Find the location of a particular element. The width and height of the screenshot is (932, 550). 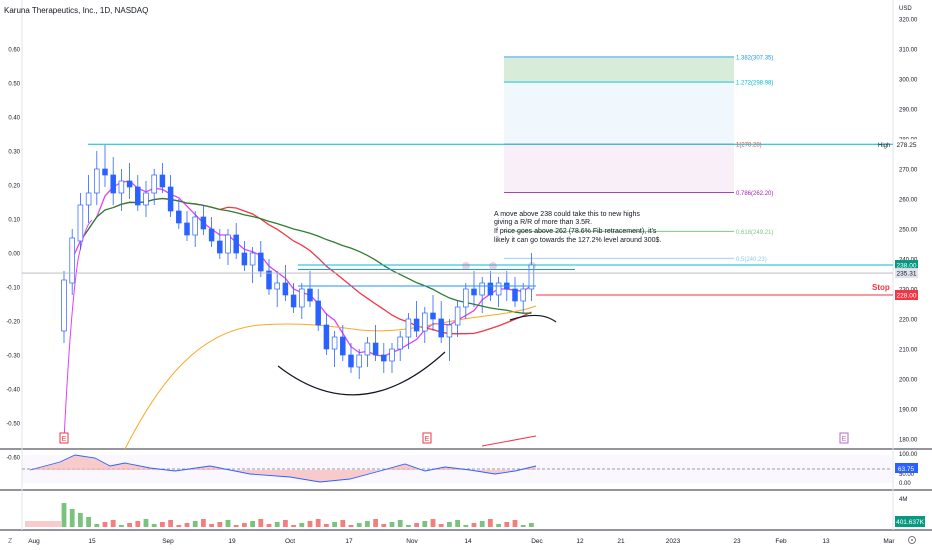

settings-icon is located at coordinates (912, 540).